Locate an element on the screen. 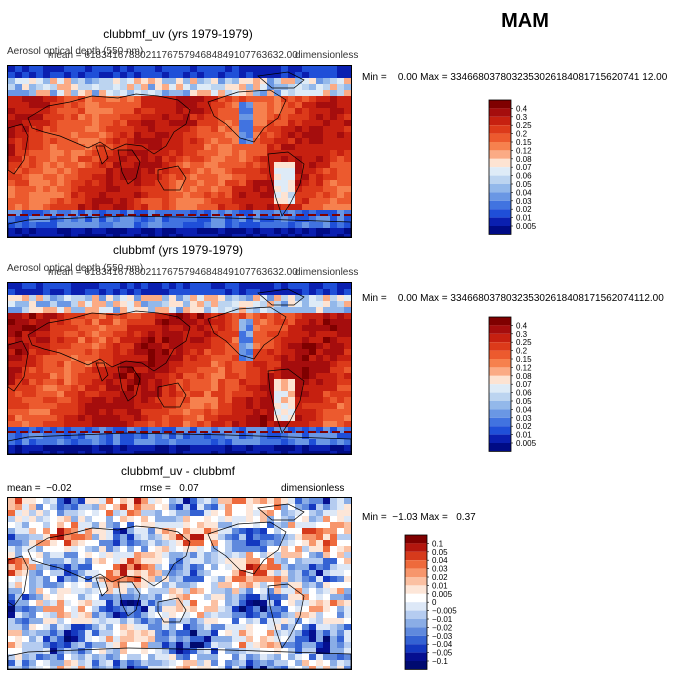 The image size is (700, 700). colorbar-label: −0.03 is located at coordinates (442, 636).